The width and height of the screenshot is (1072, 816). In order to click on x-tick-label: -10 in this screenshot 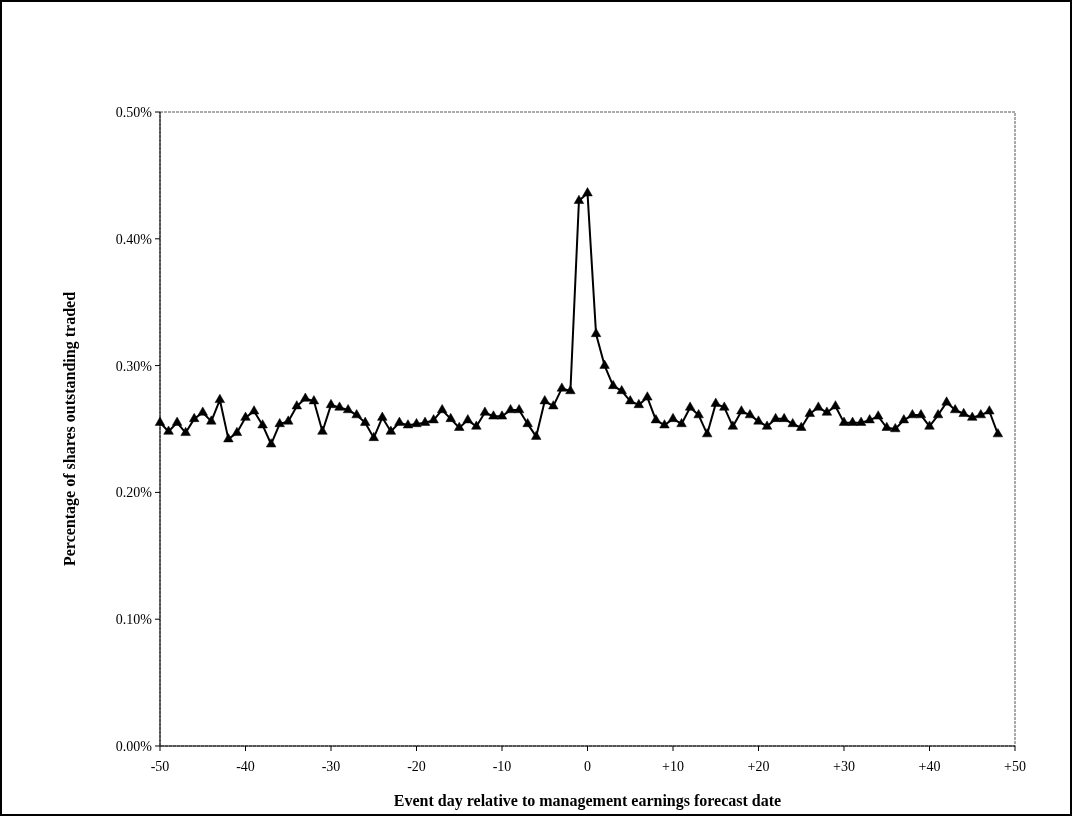, I will do `click(502, 766)`.